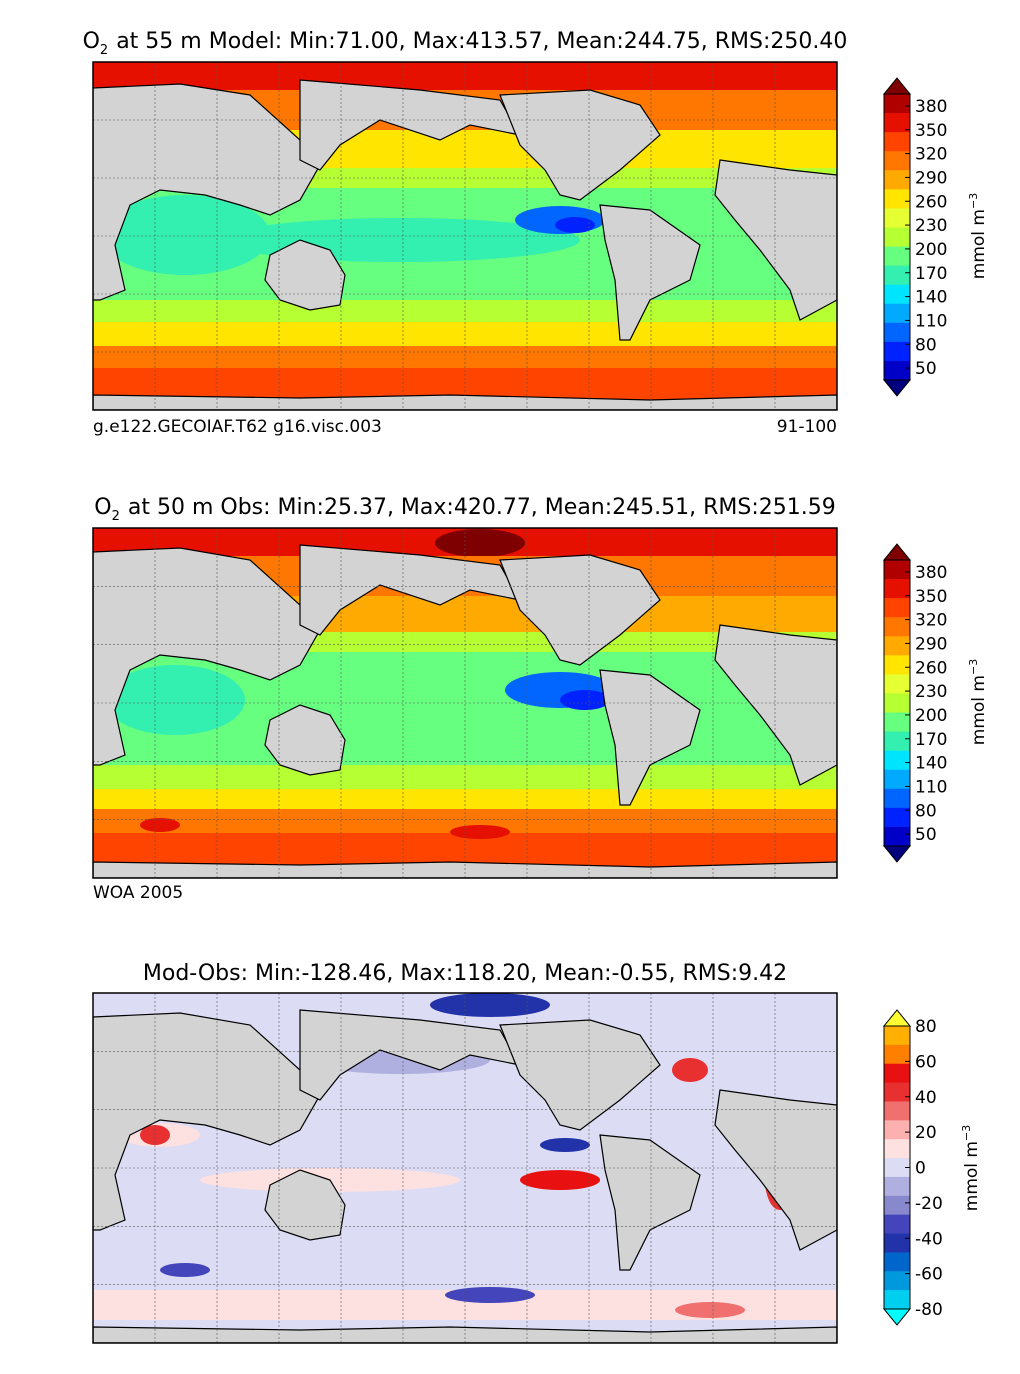  I want to click on colorbar-tick-label: -60, so click(929, 1275).